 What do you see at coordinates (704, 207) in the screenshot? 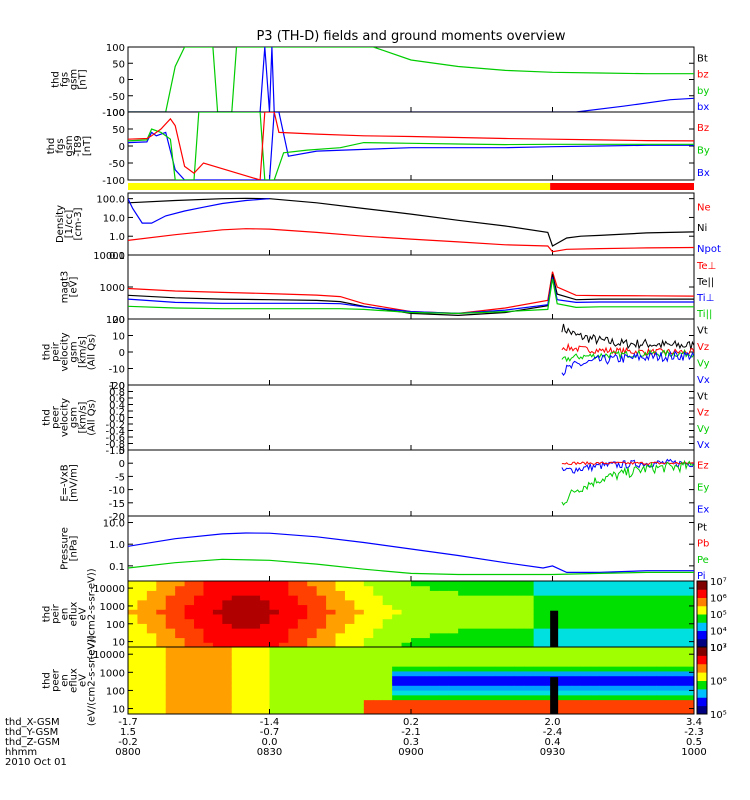
I see `legend-entry: Ne` at bounding box center [704, 207].